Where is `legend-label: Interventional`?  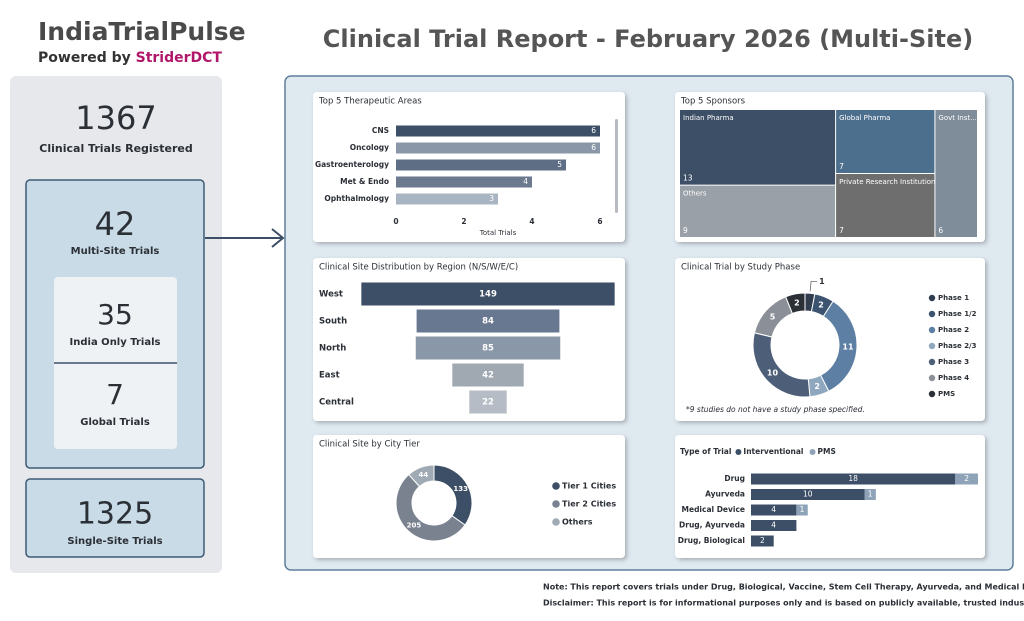 legend-label: Interventional is located at coordinates (773, 451).